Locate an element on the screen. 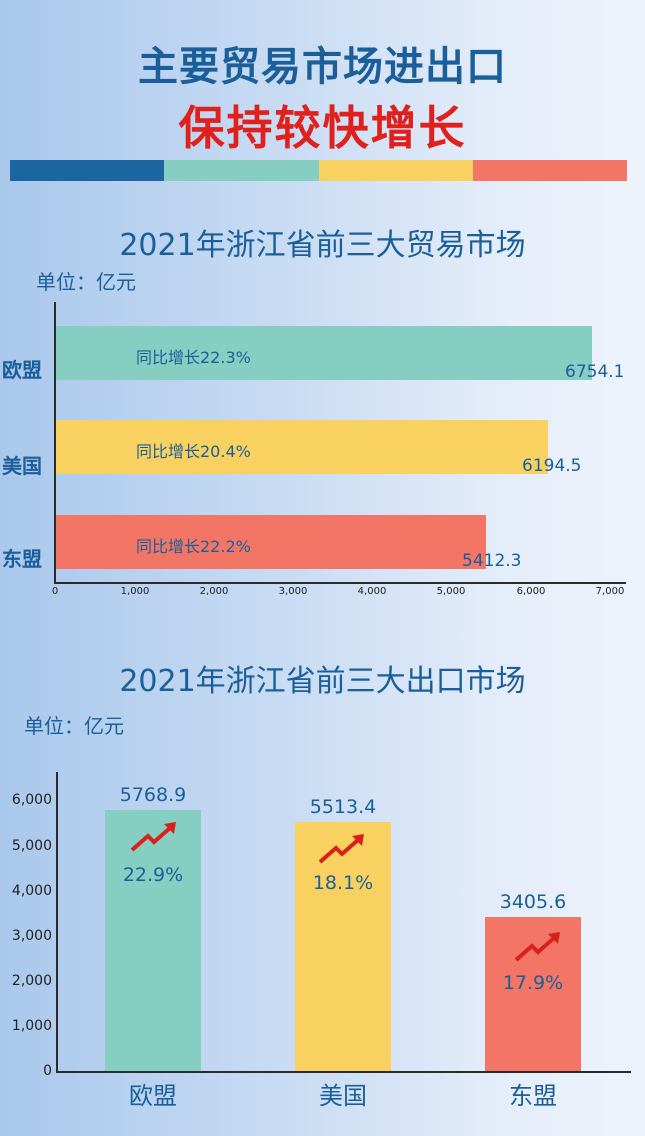 This screenshot has width=645, height=1136. stripe-segment-yellow is located at coordinates (395, 170).